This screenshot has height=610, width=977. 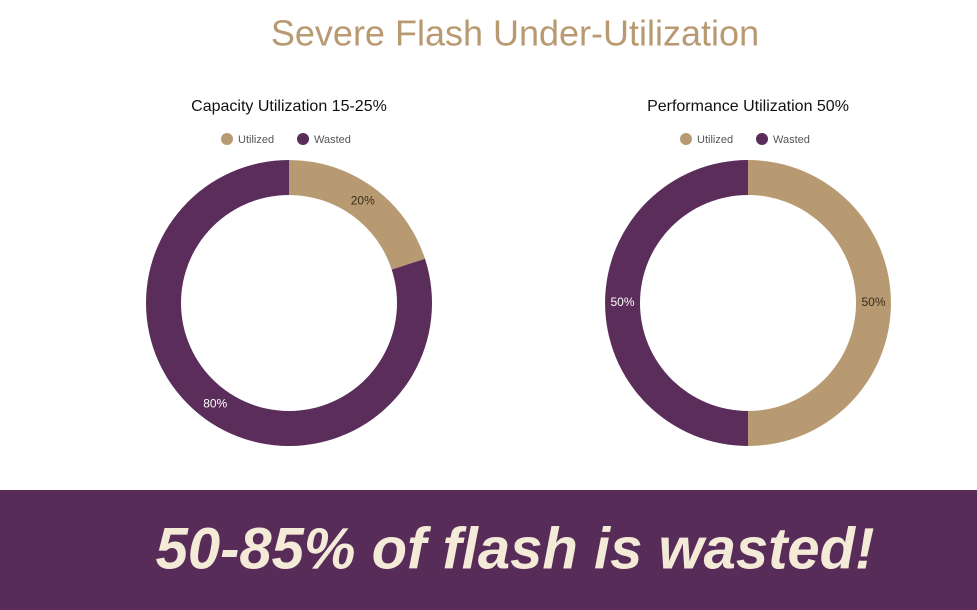 I want to click on value-label: 80%, so click(x=215, y=404).